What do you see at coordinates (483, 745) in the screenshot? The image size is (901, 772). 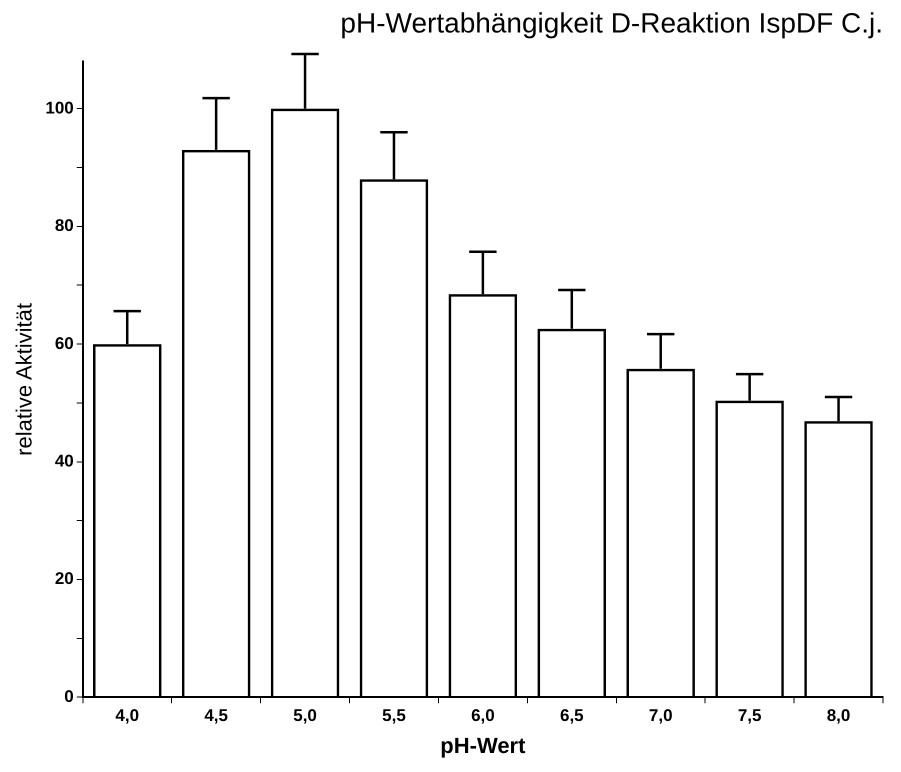 I see `x-axis-title: pH-Wert` at bounding box center [483, 745].